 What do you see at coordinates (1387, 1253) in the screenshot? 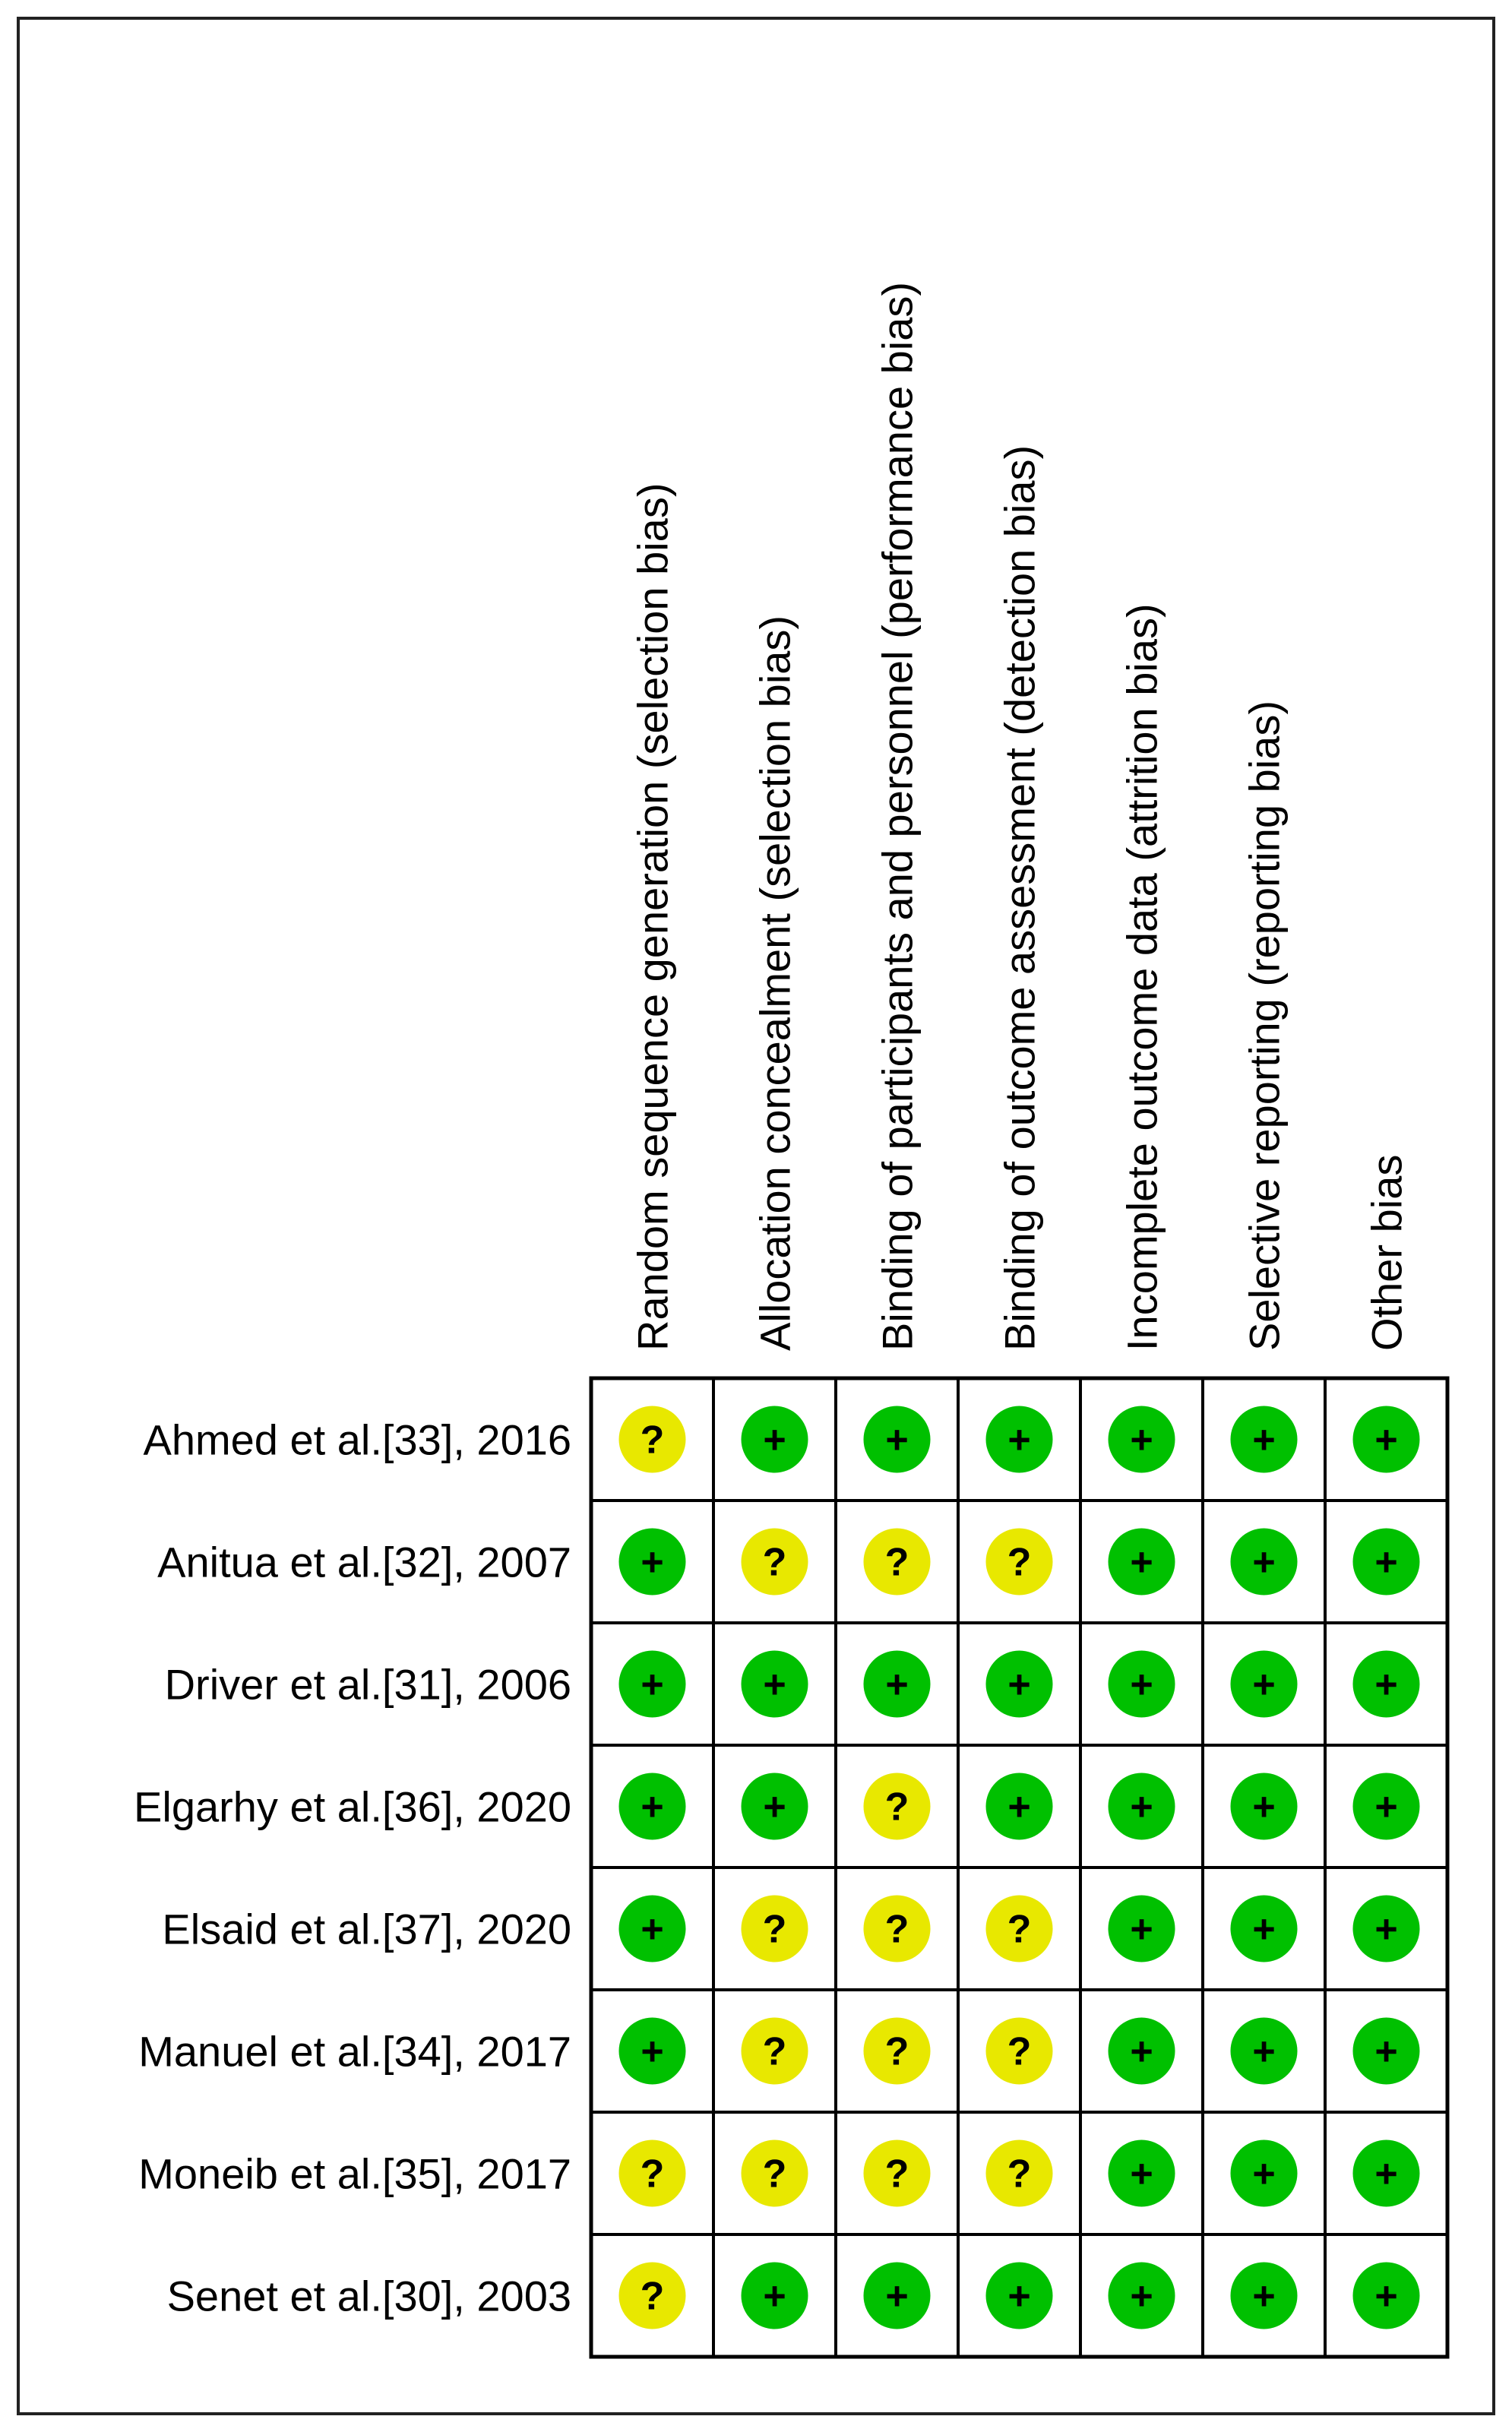
I see `column-header-7: Other bias` at bounding box center [1387, 1253].